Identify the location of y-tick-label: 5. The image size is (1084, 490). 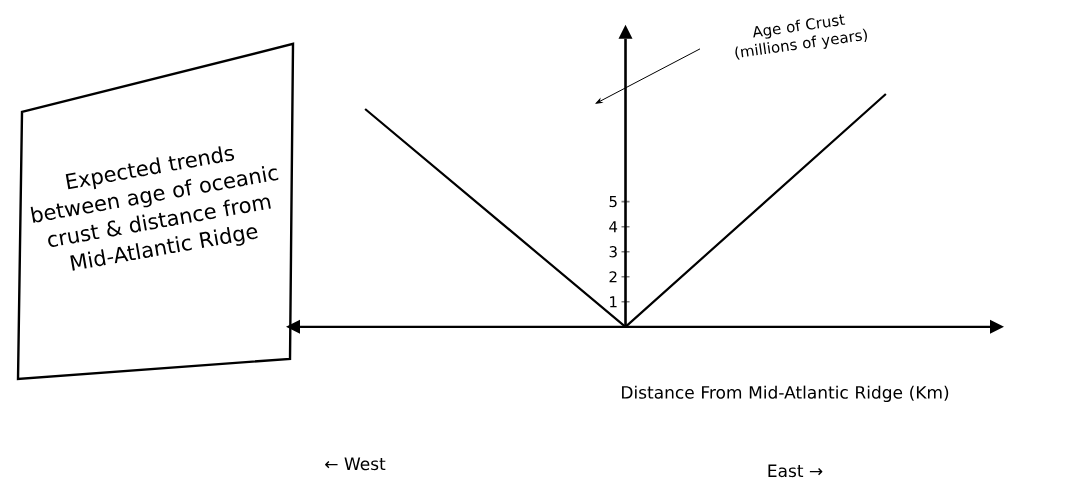
(613, 202).